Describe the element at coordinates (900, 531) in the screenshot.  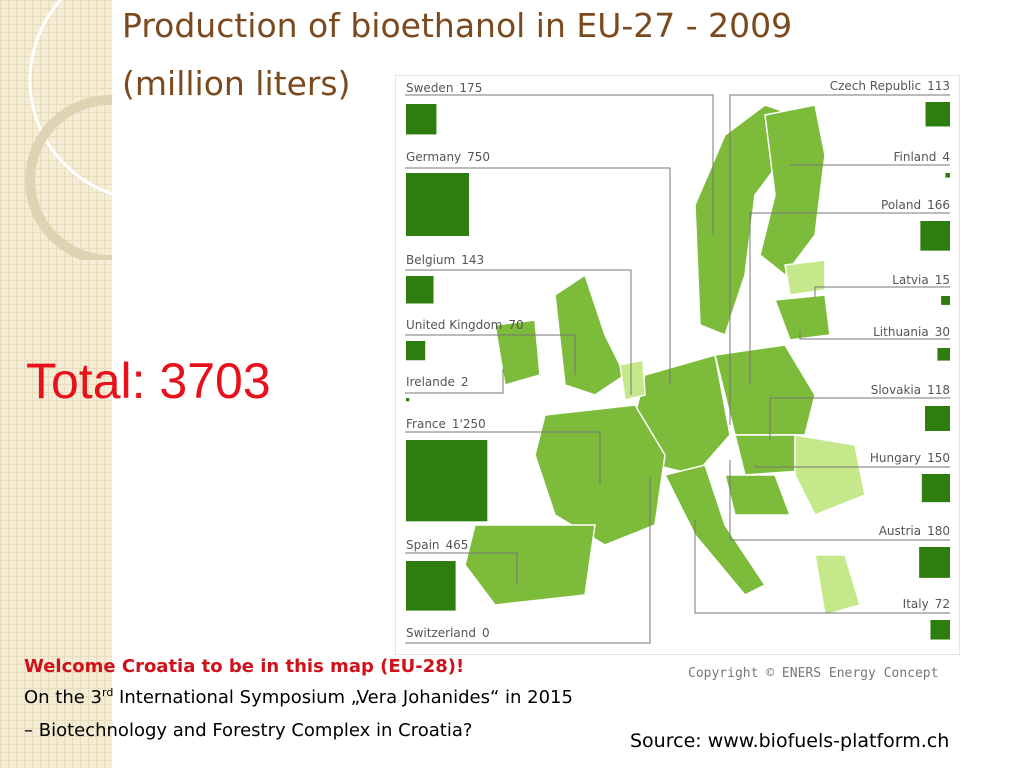
I see `country-name: Austria` at that location.